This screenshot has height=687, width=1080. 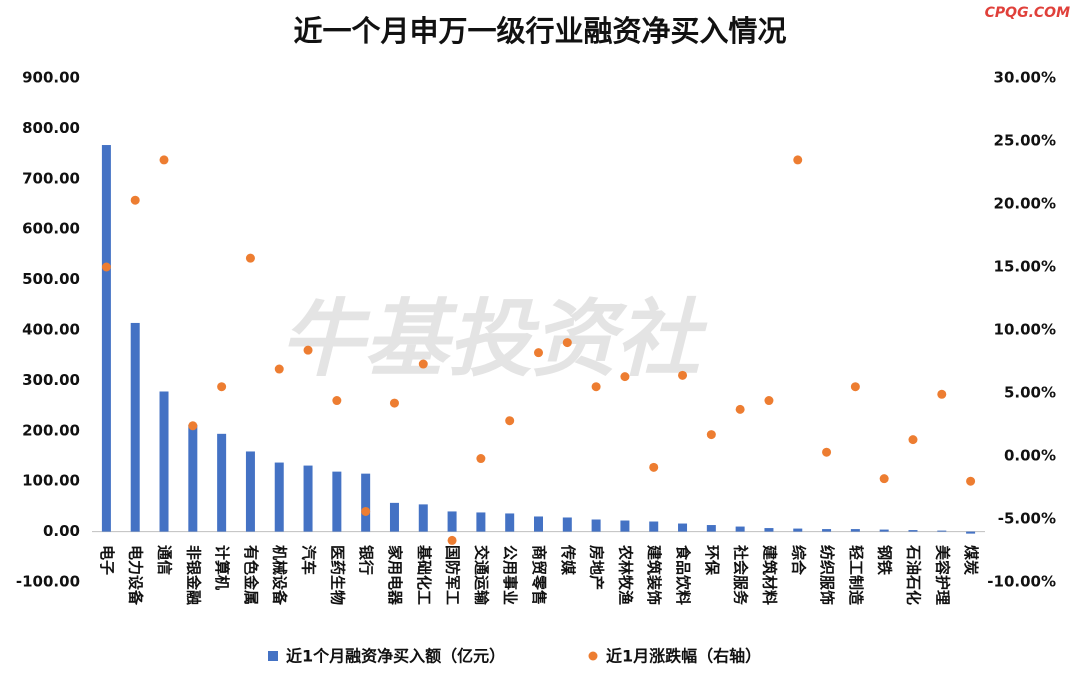 What do you see at coordinates (827, 575) in the screenshot?
I see `x-tick-label: 纺织服饰` at bounding box center [827, 575].